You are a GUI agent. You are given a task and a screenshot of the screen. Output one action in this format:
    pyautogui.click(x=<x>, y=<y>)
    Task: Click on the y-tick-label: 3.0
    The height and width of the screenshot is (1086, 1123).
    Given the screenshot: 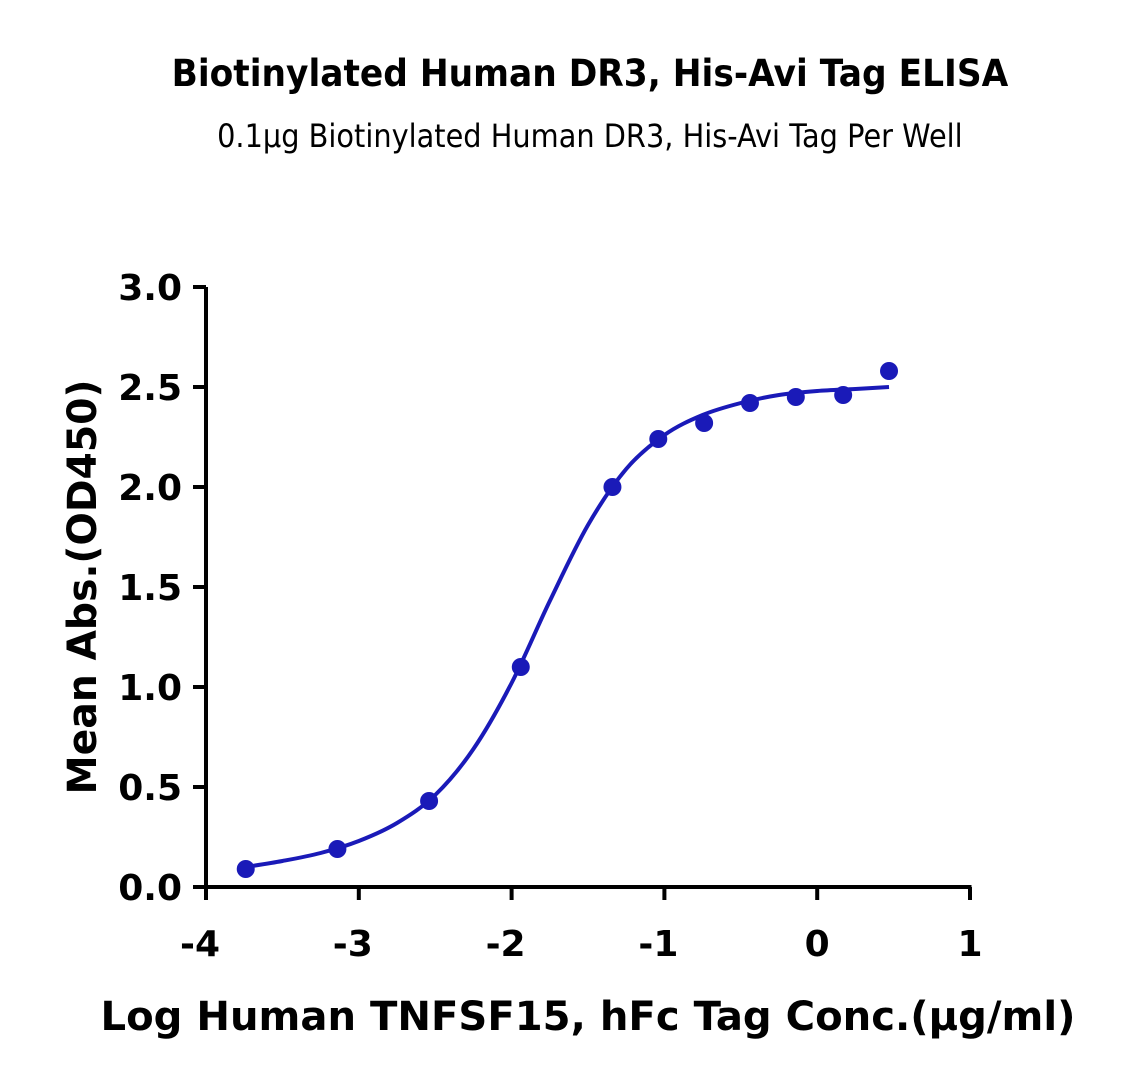 What is the action you would take?
    pyautogui.click(x=150, y=288)
    